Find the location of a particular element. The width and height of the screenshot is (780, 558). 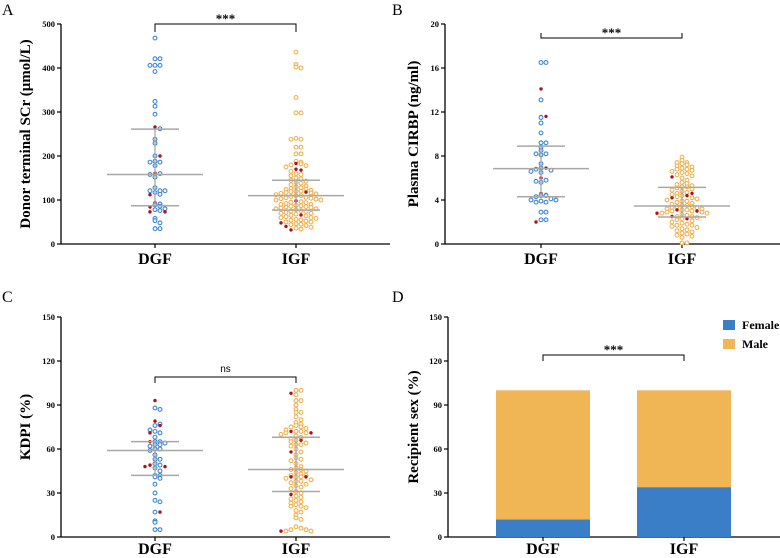

y-axis-title: KDPI (%) is located at coordinates (26, 427).